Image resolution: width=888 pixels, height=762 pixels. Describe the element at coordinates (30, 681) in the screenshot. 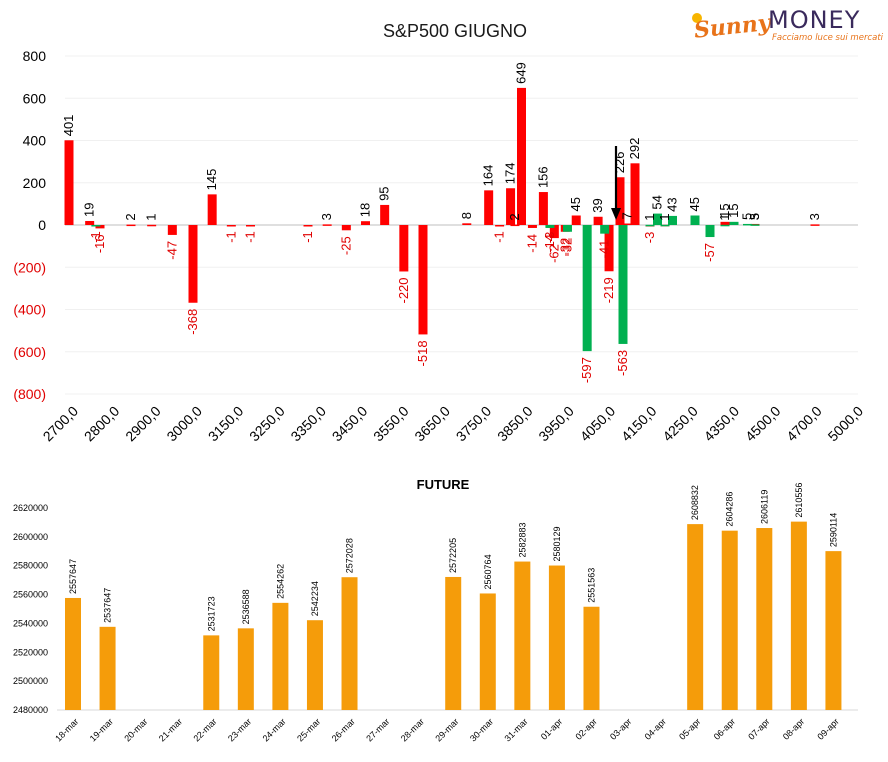

I see `future-y-tick-label: 2500000` at that location.